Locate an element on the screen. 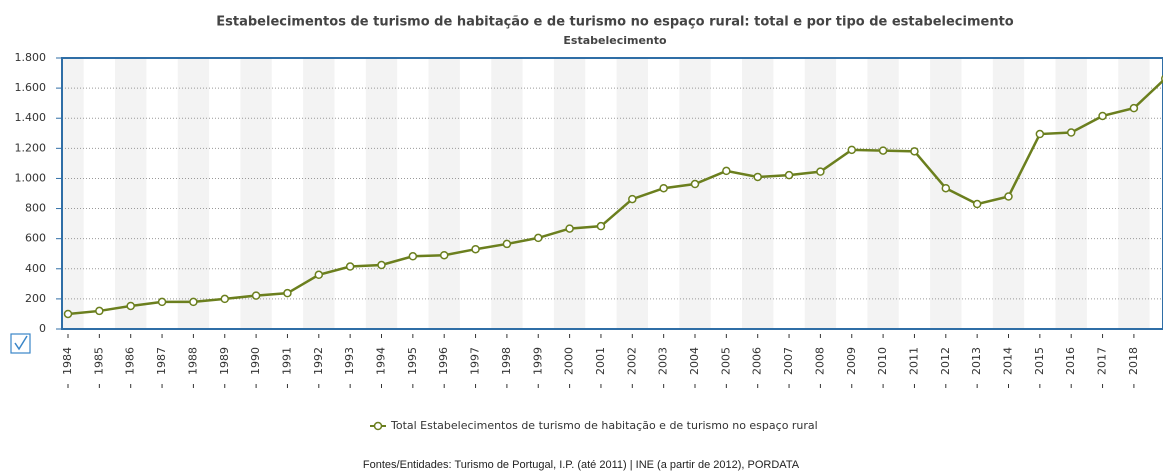  x-tick-label: 2009 is located at coordinates (851, 361).